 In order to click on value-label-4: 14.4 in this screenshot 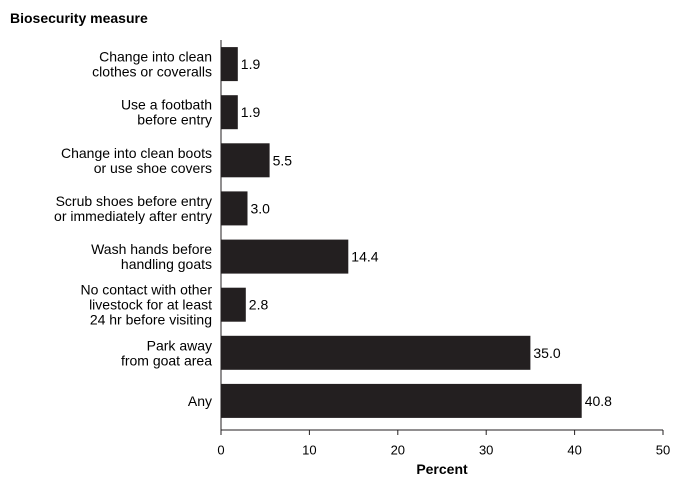, I will do `click(364, 257)`.